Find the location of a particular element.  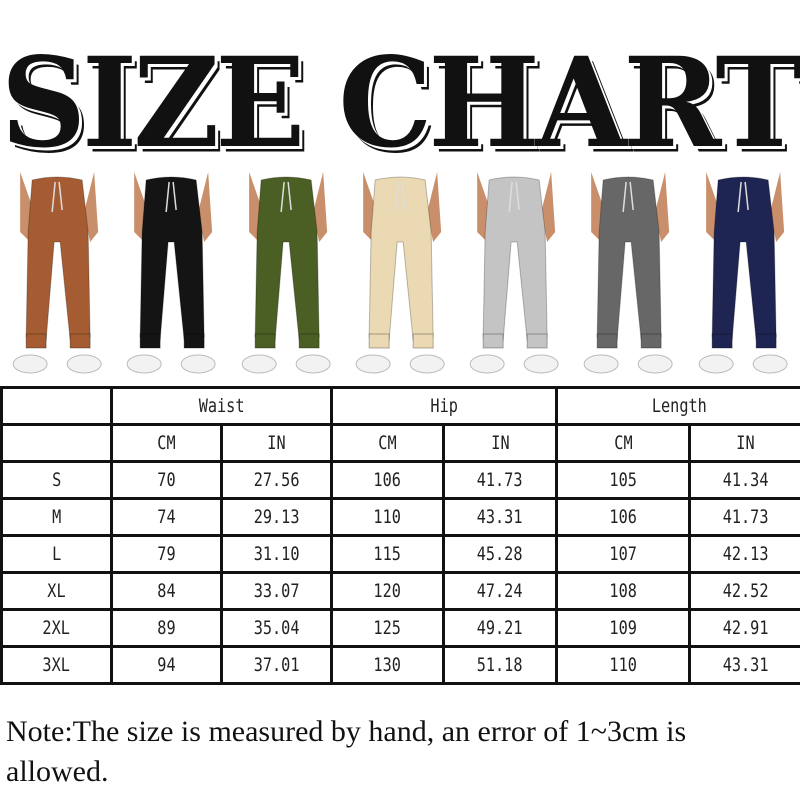

model-brown-pants is located at coordinates (57, 278).